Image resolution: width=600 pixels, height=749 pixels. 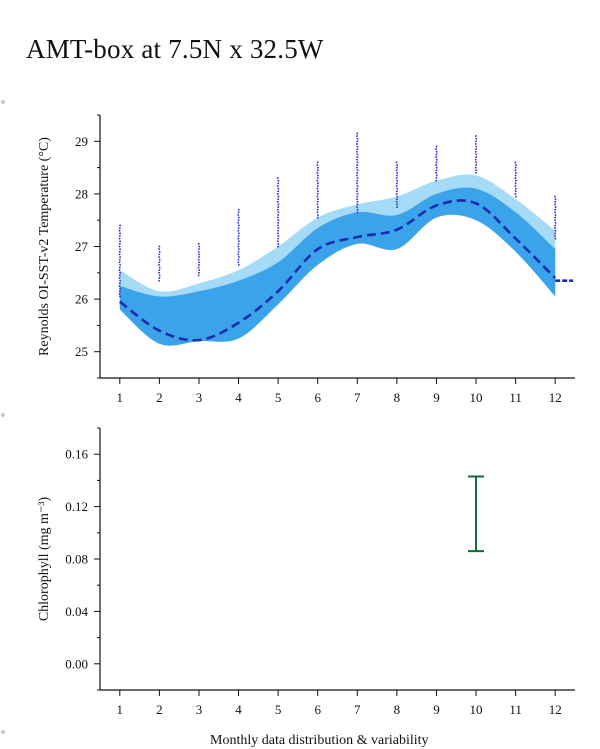 I want to click on x-tick-label: 12, so click(x=555, y=709).